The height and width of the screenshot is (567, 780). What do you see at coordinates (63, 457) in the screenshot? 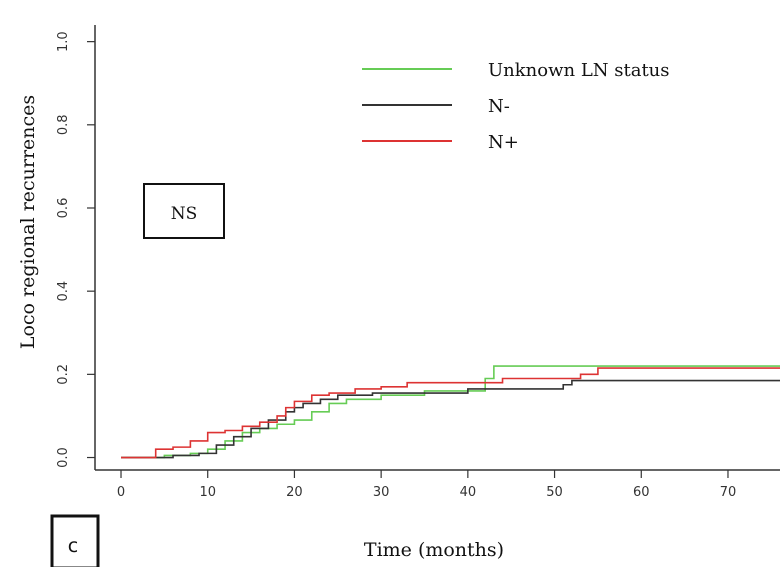
I see `y-tick-label: 0.0` at bounding box center [63, 457].